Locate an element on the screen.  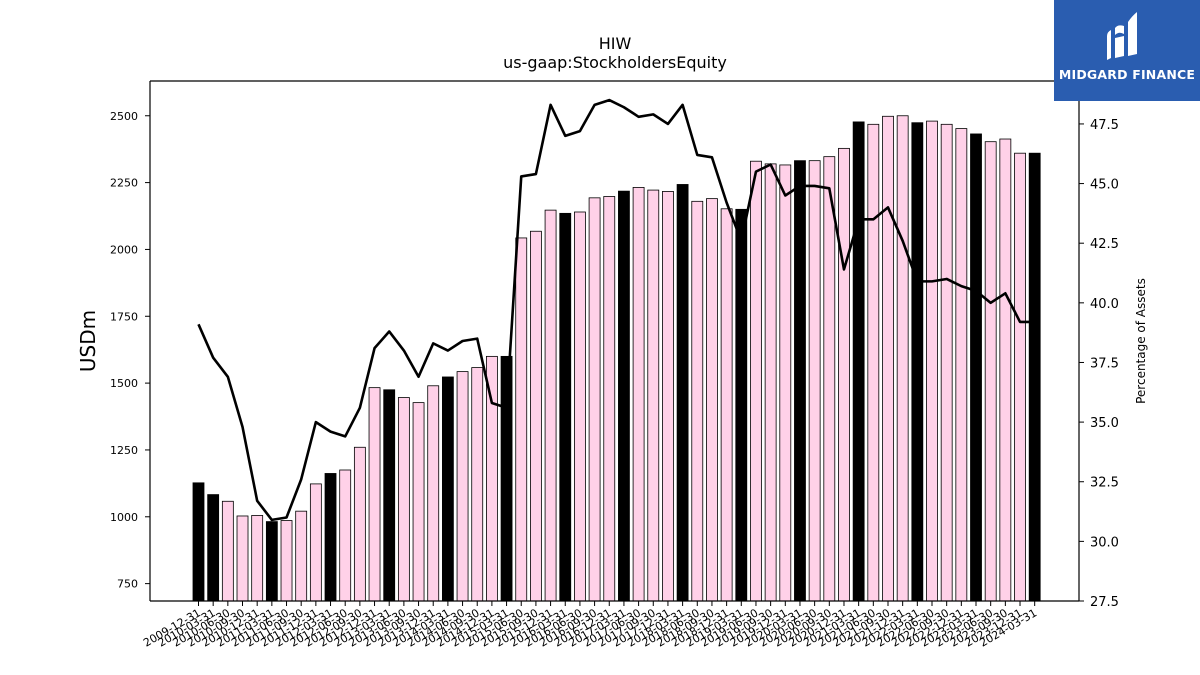
midgard-finance-logo: MIDGARD FINANCE is located at coordinates (1127, 50).